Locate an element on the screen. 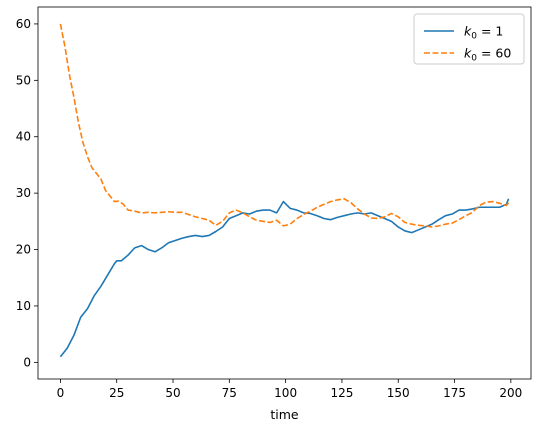 Image resolution: width=543 pixels, height=432 pixels. y-tick-label: 20 is located at coordinates (23, 250).